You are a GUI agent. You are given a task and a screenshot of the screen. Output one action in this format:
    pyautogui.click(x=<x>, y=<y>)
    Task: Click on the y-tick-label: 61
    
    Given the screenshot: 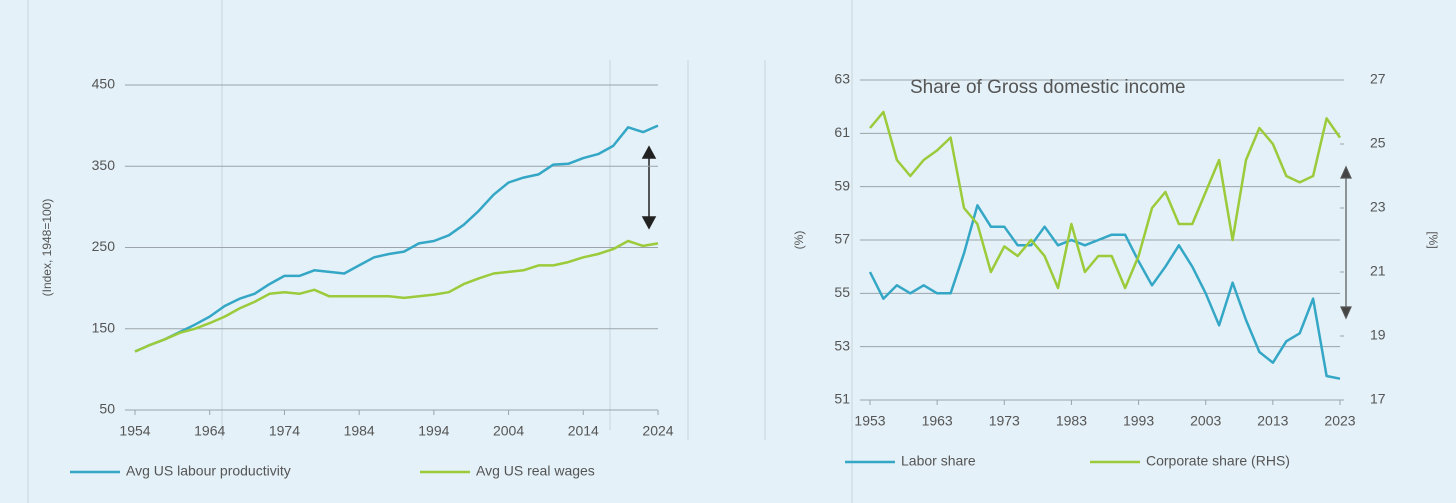 What is the action you would take?
    pyautogui.click(x=842, y=132)
    